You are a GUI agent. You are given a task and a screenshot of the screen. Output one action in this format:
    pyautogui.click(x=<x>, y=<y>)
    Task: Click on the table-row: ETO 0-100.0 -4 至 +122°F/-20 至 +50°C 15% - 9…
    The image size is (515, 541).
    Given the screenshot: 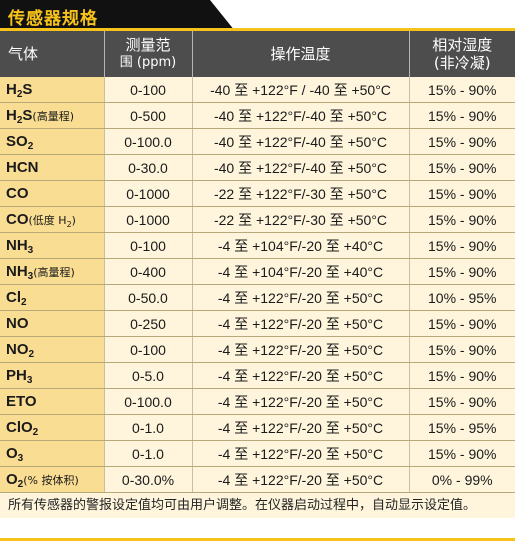 What is the action you would take?
    pyautogui.click(x=257, y=401)
    